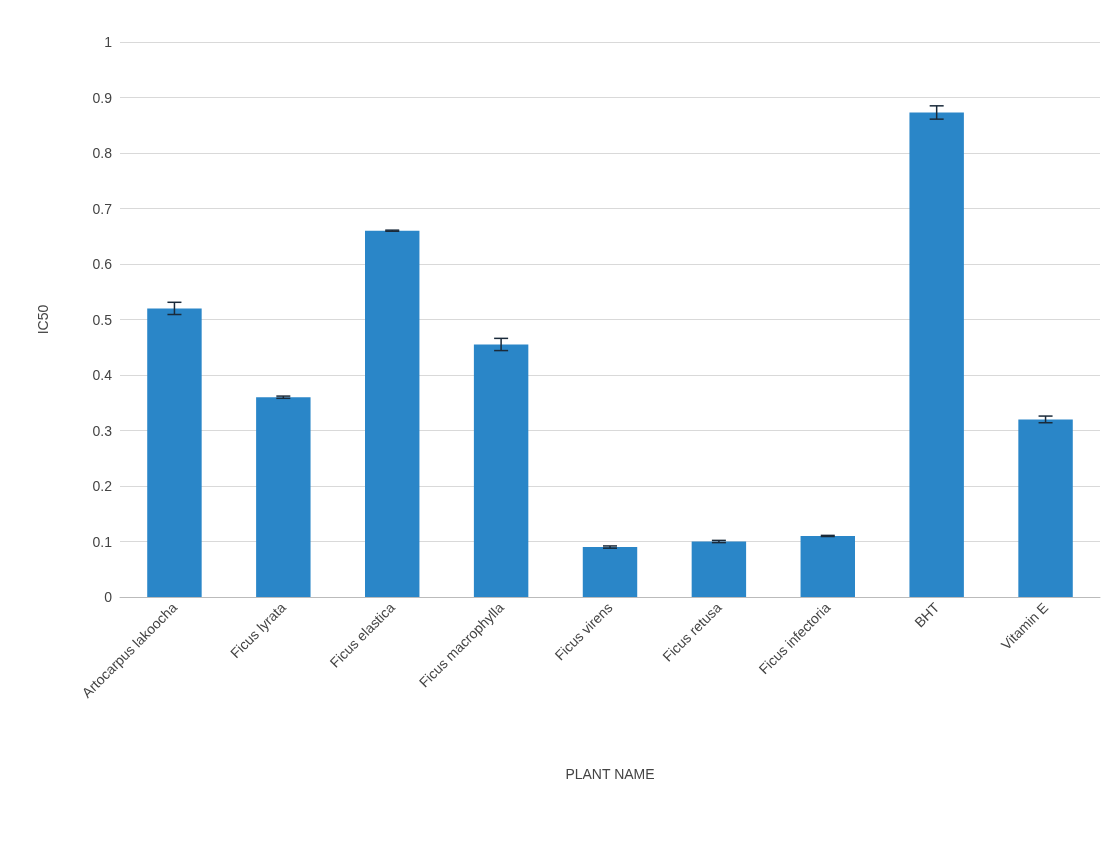  What do you see at coordinates (102, 486) in the screenshot?
I see `y-tick-label: 0.2` at bounding box center [102, 486].